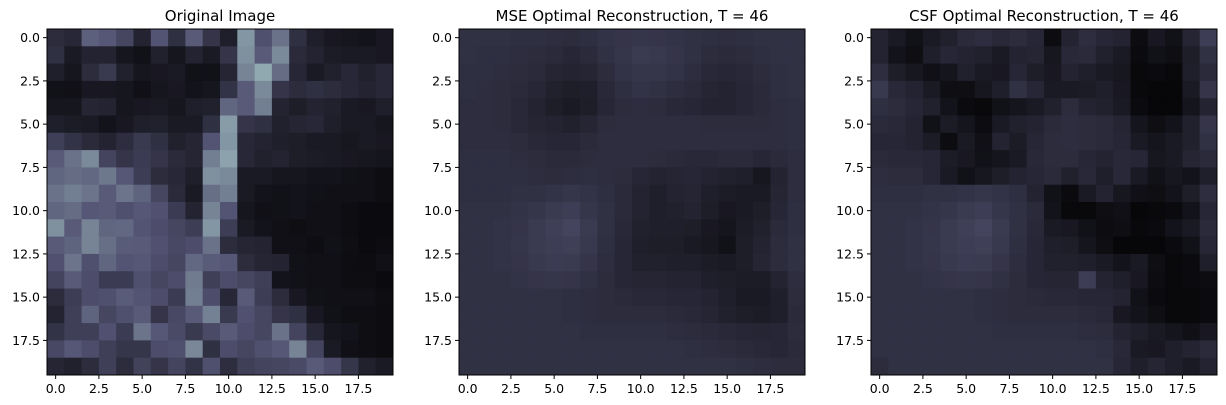  What do you see at coordinates (597, 388) in the screenshot?
I see `x-tick-label: 7.5` at bounding box center [597, 388].